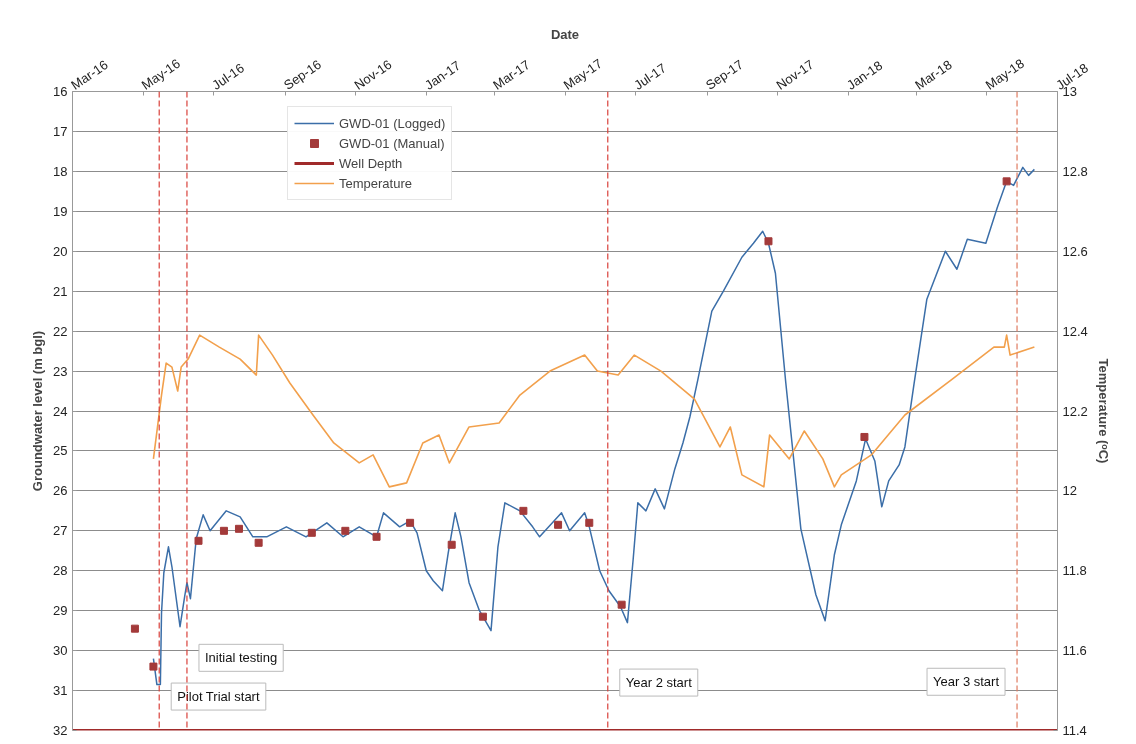  What do you see at coordinates (60, 331) in the screenshot?
I see `y-tick-label: 22` at bounding box center [60, 331].